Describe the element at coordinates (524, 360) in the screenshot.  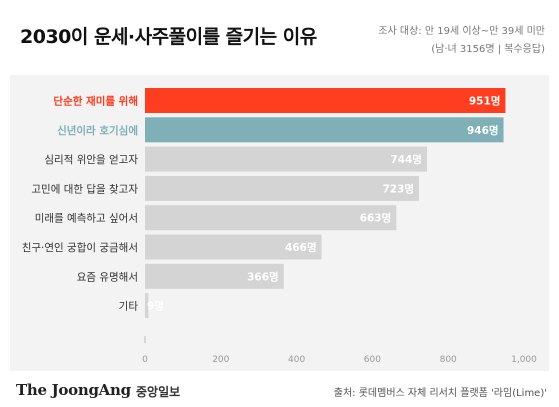
I see `x-tick-label-5: 1,000` at that location.